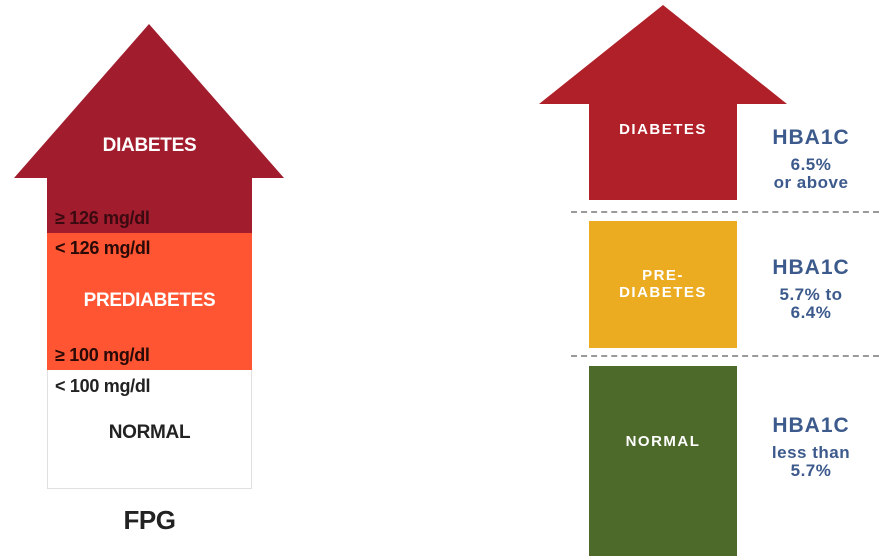 Image resolution: width=879 pixels, height=556 pixels. I want to click on a1c-prediabetes-test-name: HBA1C, so click(811, 267).